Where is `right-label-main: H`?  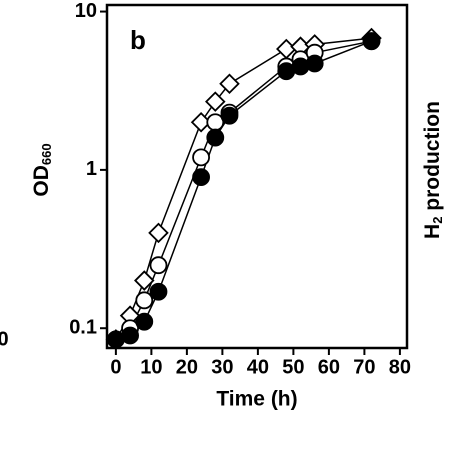
right-label-main: H is located at coordinates (432, 231).